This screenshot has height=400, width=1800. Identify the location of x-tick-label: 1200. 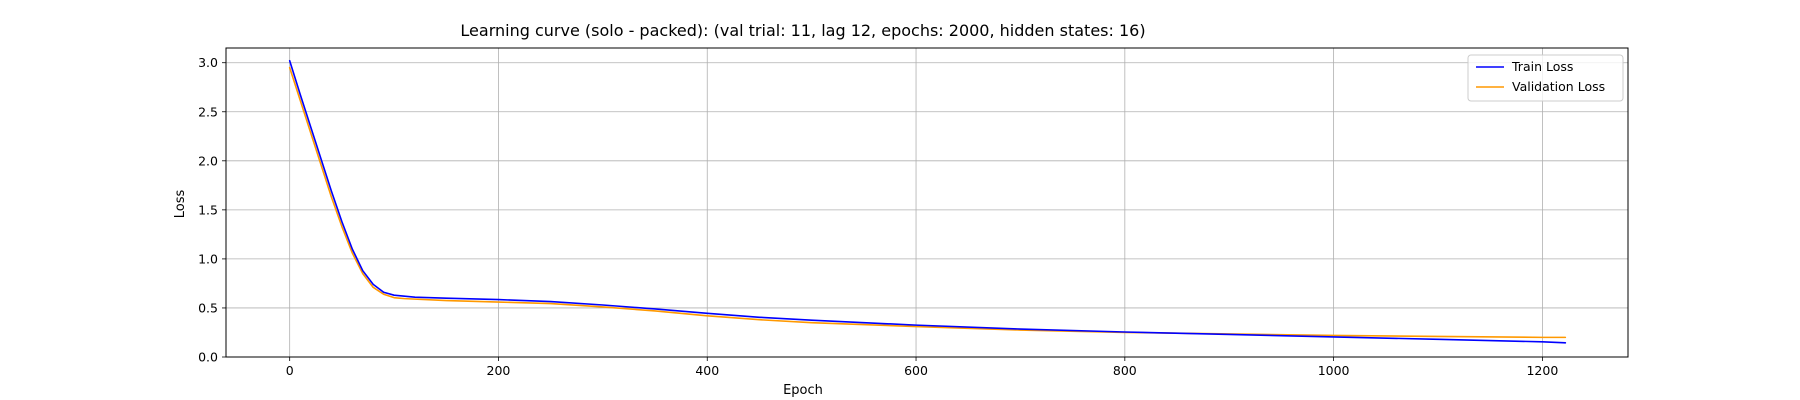
(1542, 370).